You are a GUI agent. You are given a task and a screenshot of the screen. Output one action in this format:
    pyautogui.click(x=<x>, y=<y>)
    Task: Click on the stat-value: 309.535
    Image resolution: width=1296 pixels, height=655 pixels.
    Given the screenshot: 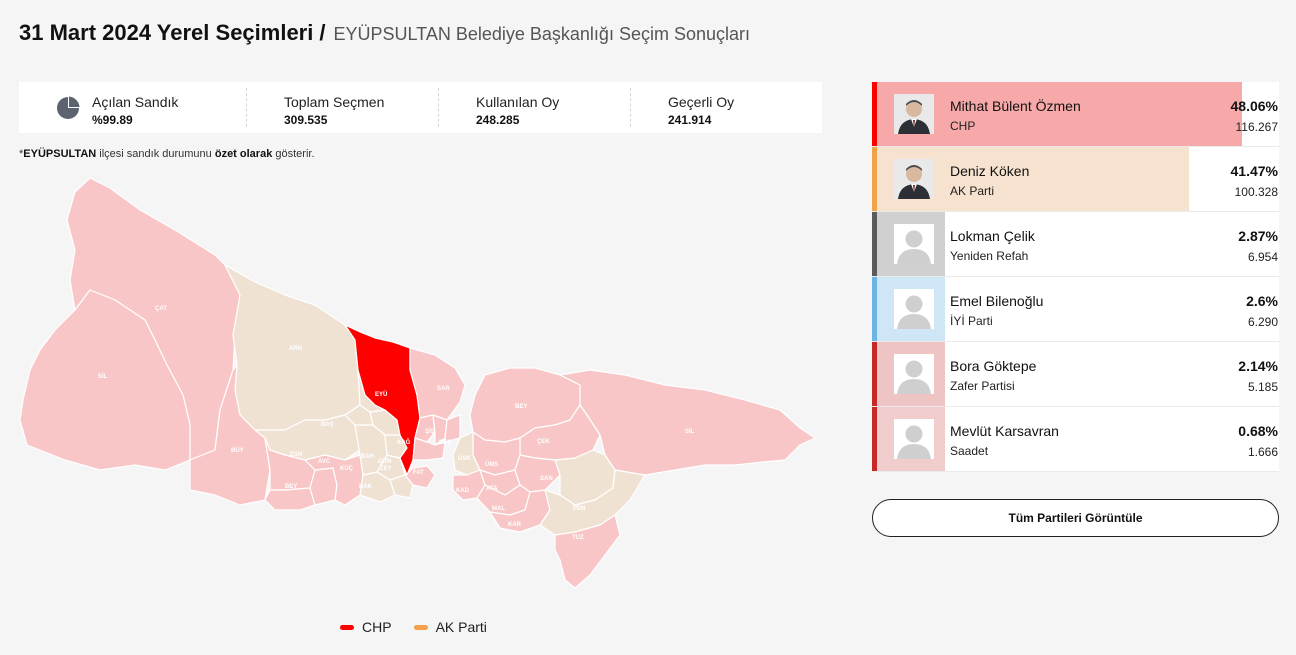 What is the action you would take?
    pyautogui.click(x=306, y=120)
    